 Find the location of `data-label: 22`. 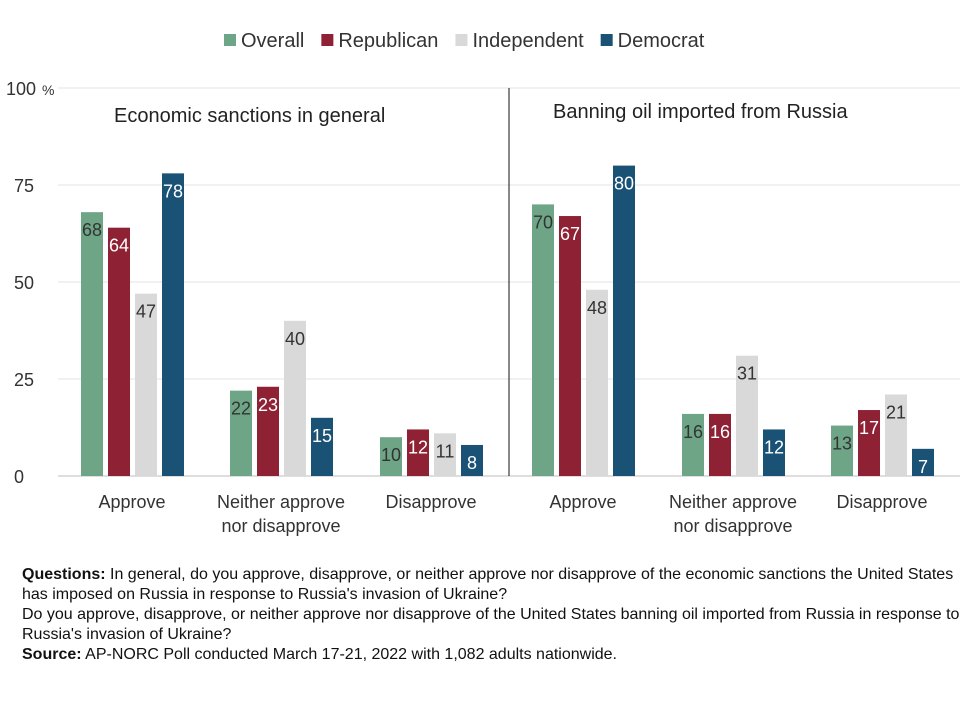

data-label: 22 is located at coordinates (241, 409).